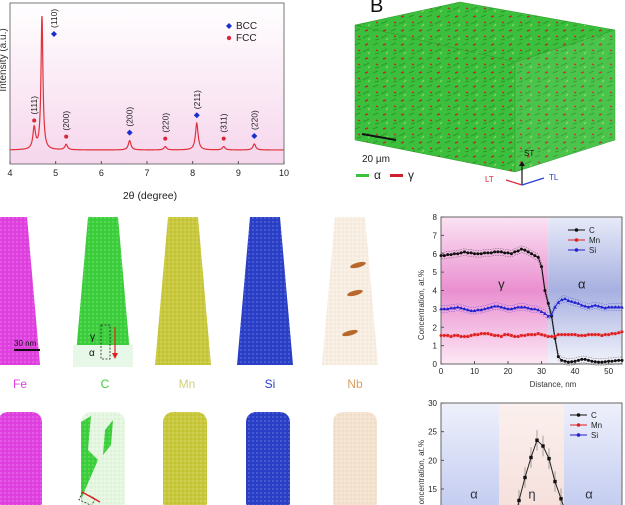  I want to click on xrd-xlabel: 2θ (degree), so click(150, 196).